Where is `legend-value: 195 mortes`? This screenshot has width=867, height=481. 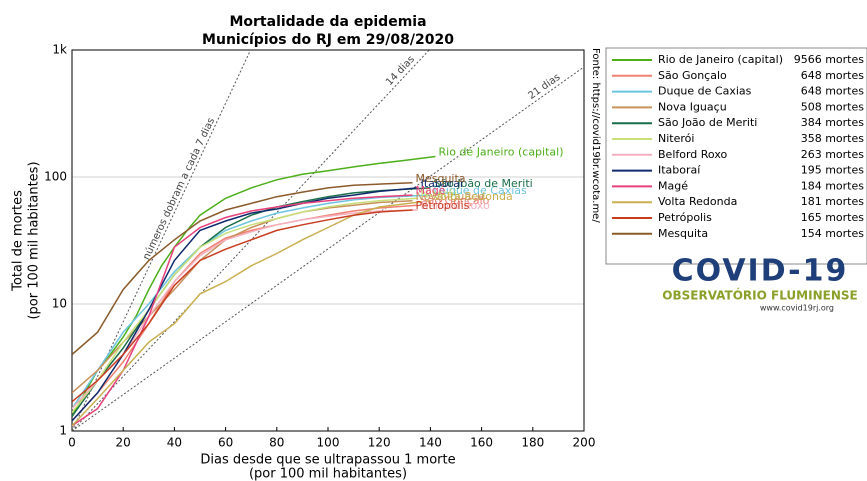
legend-value: 195 mortes is located at coordinates (833, 170).